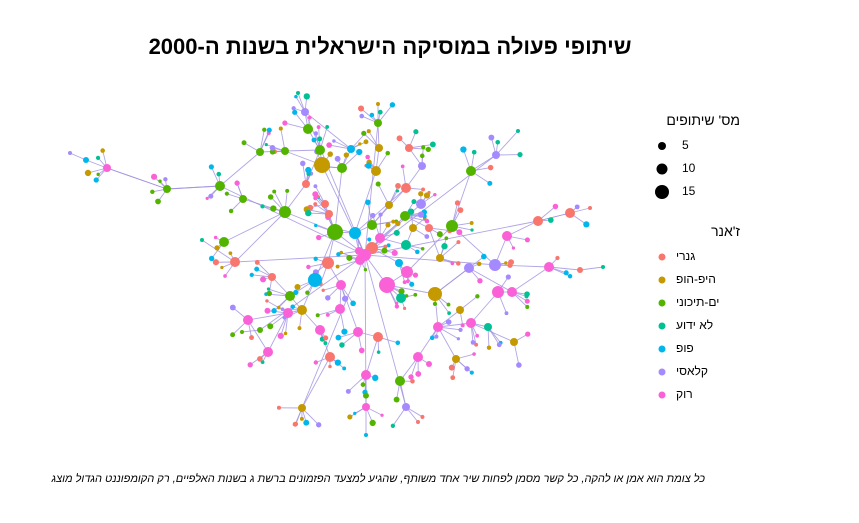 This screenshot has width=859, height=523. I want to click on genre-legend-label: קלאסי, so click(692, 371).